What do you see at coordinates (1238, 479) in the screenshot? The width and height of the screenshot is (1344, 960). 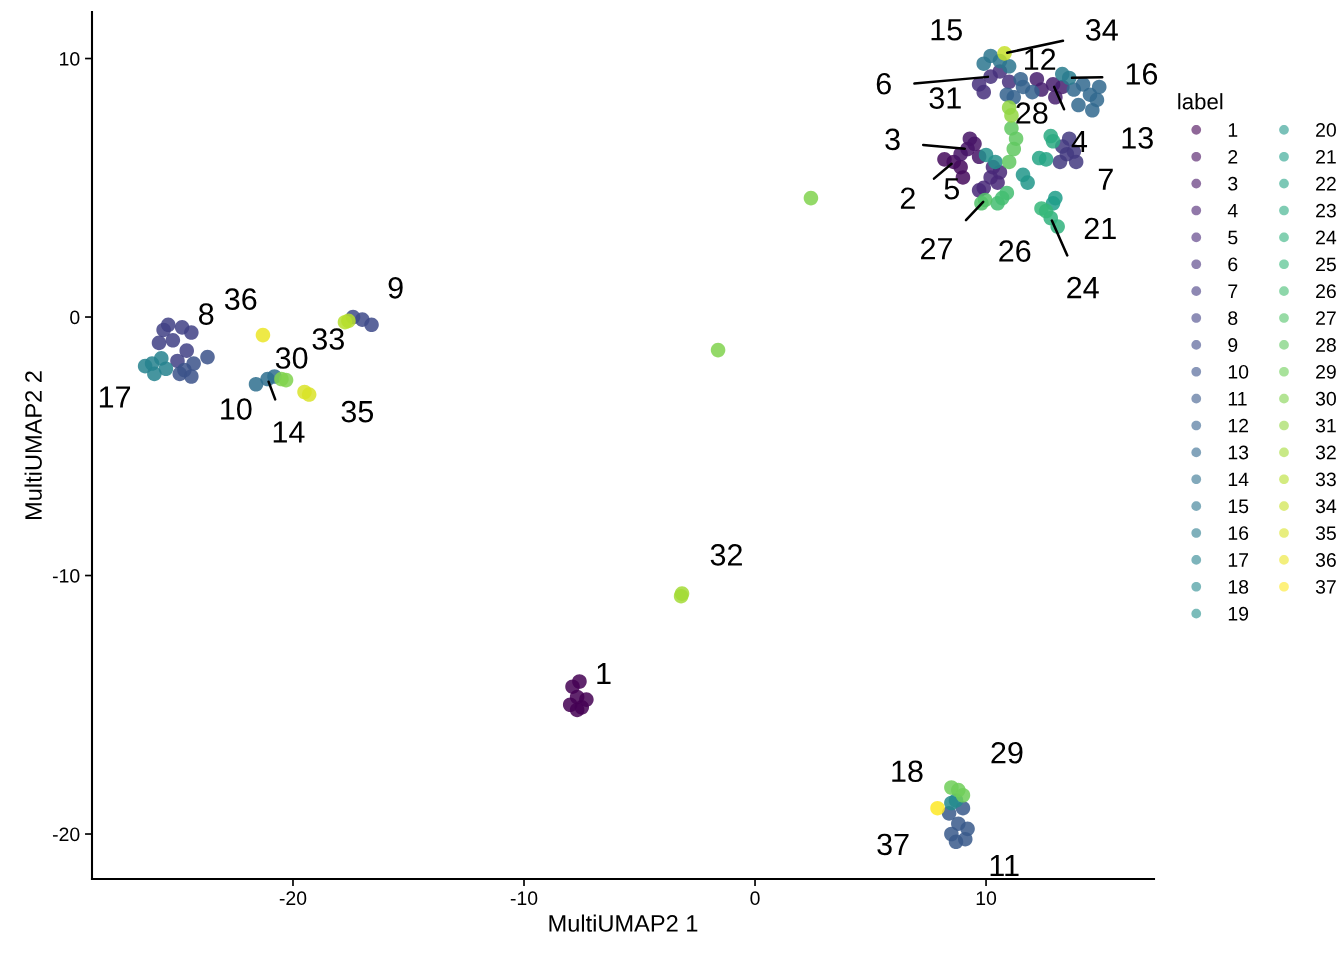 I see `legend-label: 14` at bounding box center [1238, 479].